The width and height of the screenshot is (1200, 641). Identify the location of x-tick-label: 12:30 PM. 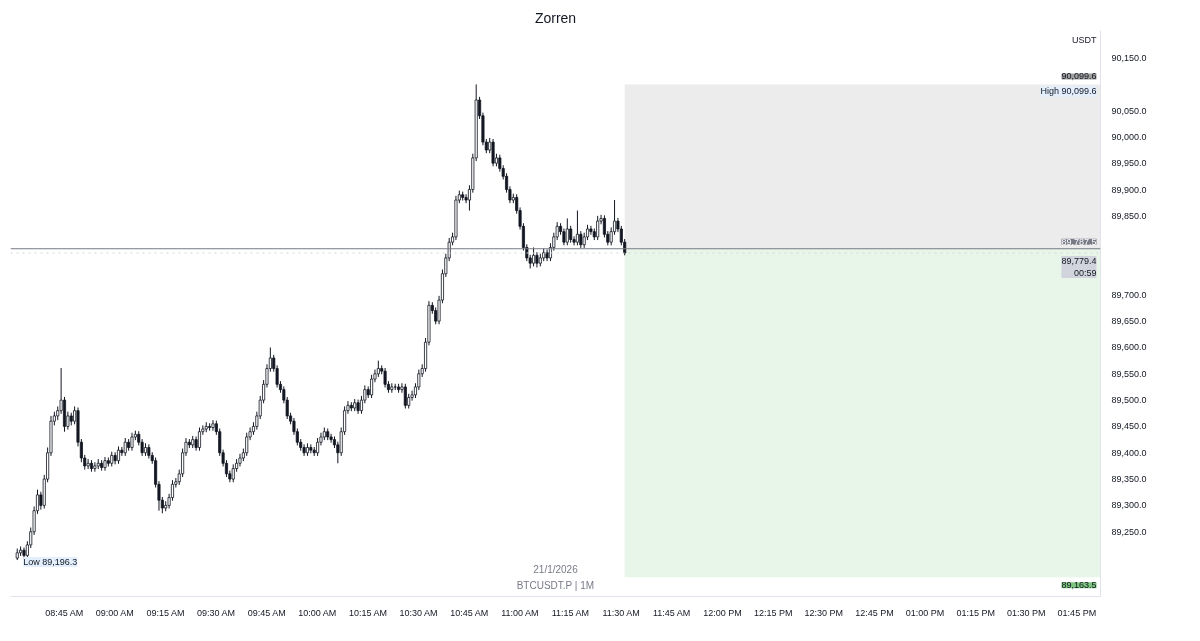
(824, 612).